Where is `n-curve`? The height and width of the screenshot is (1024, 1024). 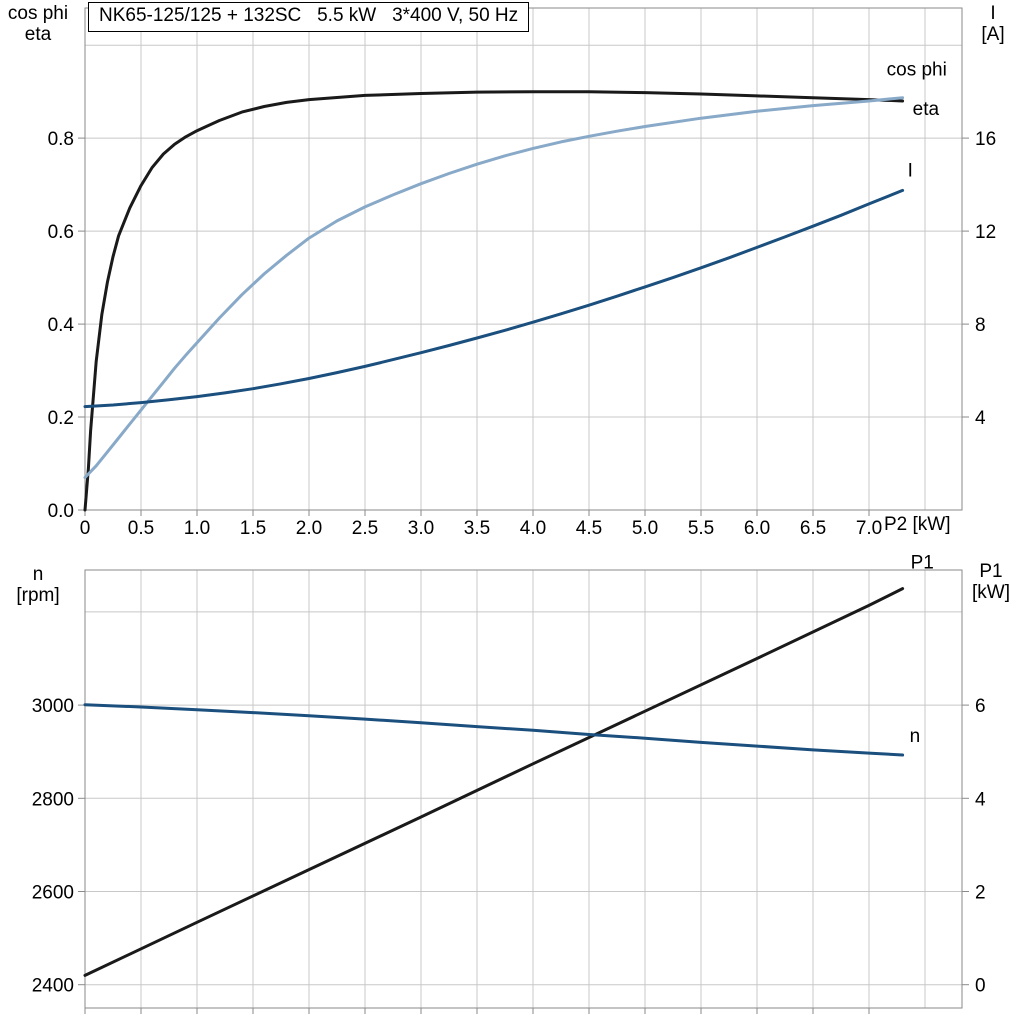
n-curve is located at coordinates (494, 730).